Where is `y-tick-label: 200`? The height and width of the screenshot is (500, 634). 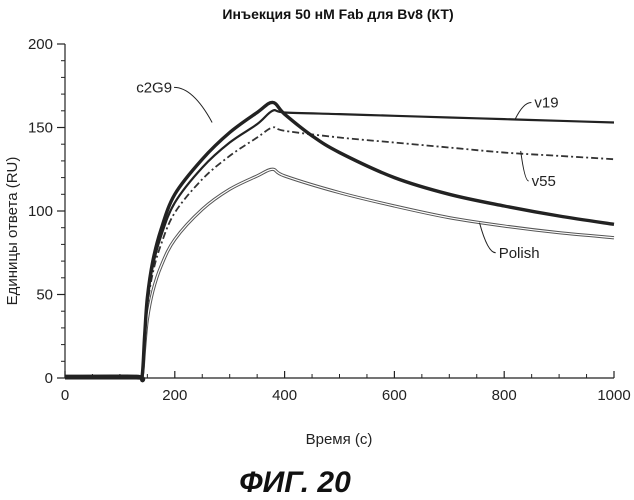
y-tick-label: 200 is located at coordinates (40, 44).